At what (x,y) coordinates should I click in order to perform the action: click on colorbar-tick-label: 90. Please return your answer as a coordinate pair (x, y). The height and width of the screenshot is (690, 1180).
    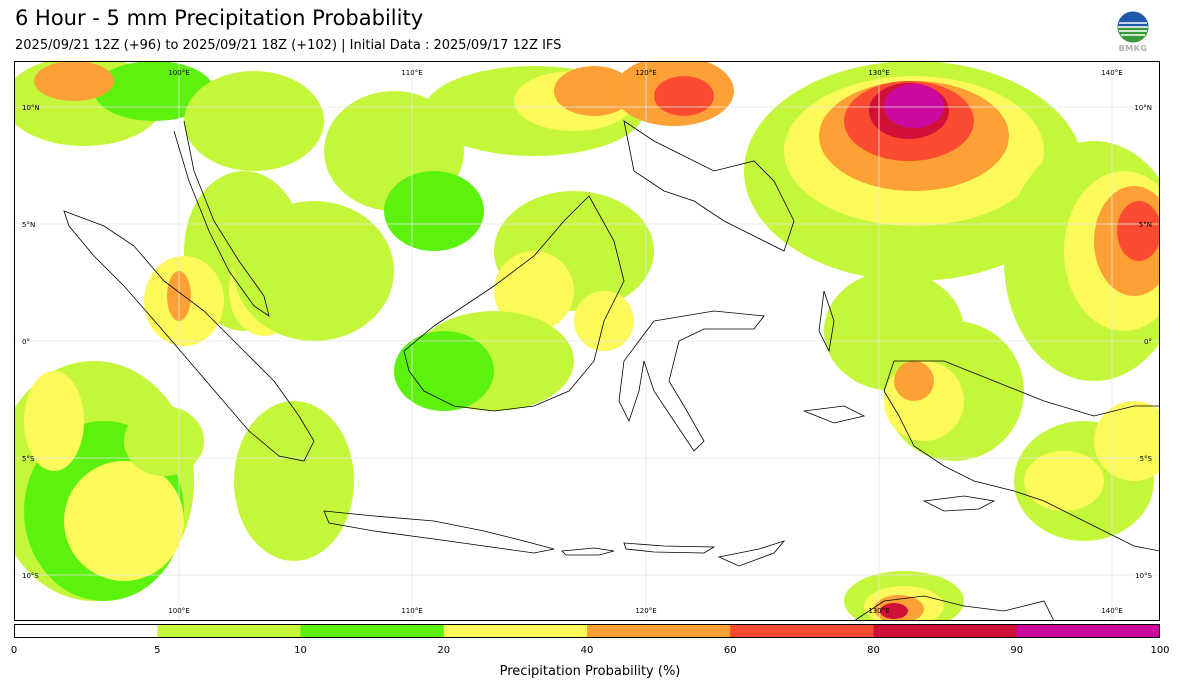
    Looking at the image, I should click on (1017, 650).